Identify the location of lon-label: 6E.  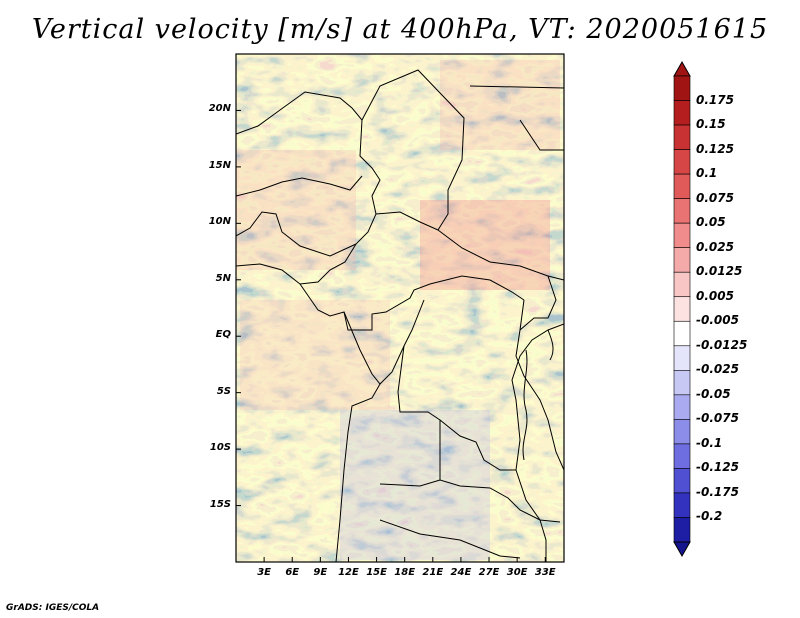
(292, 572).